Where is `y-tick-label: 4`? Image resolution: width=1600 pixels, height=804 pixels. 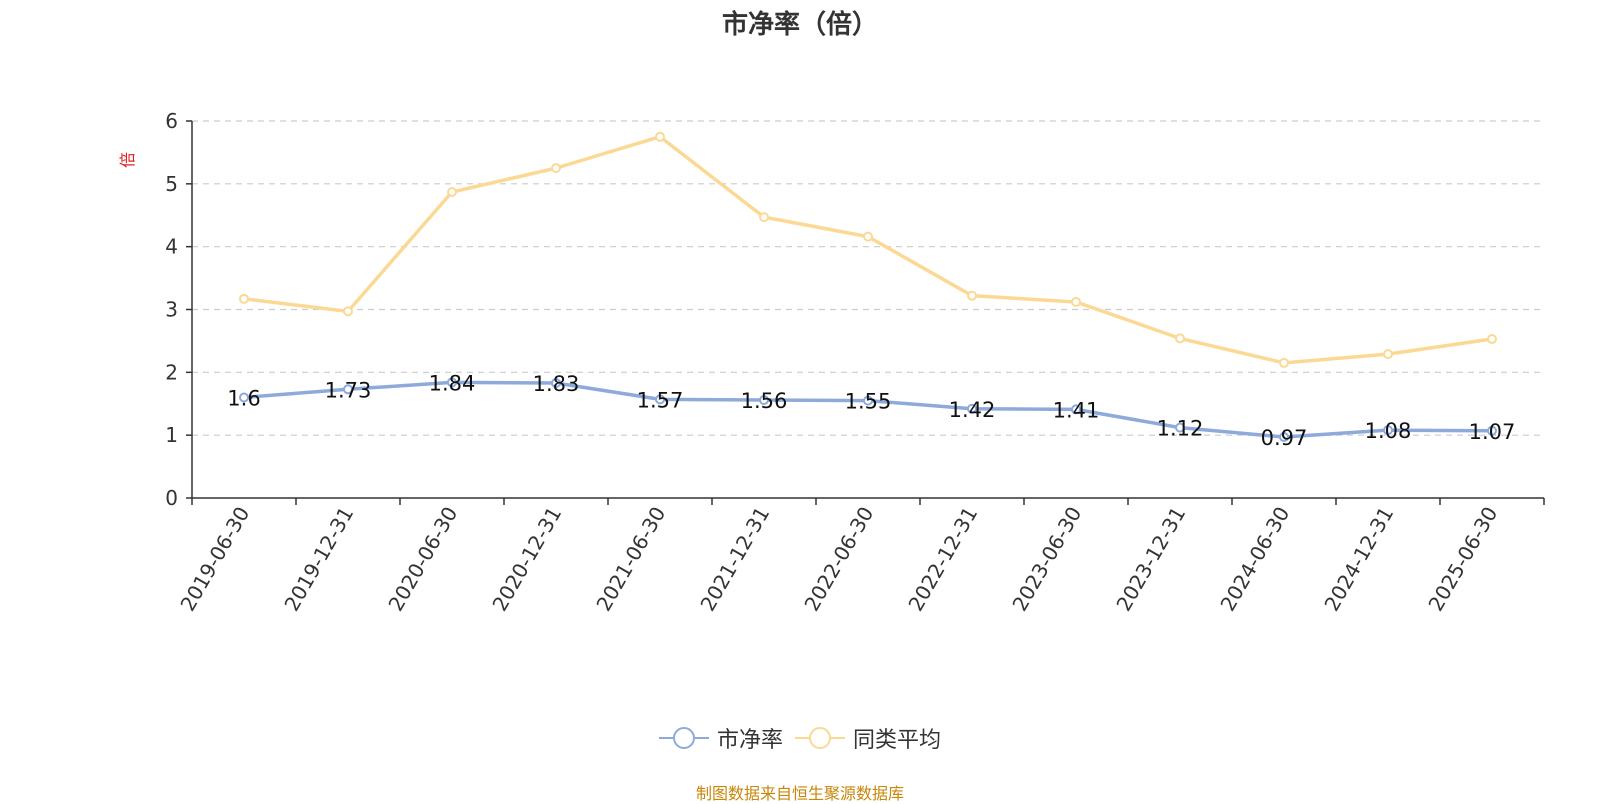
y-tick-label: 4 is located at coordinates (171, 247).